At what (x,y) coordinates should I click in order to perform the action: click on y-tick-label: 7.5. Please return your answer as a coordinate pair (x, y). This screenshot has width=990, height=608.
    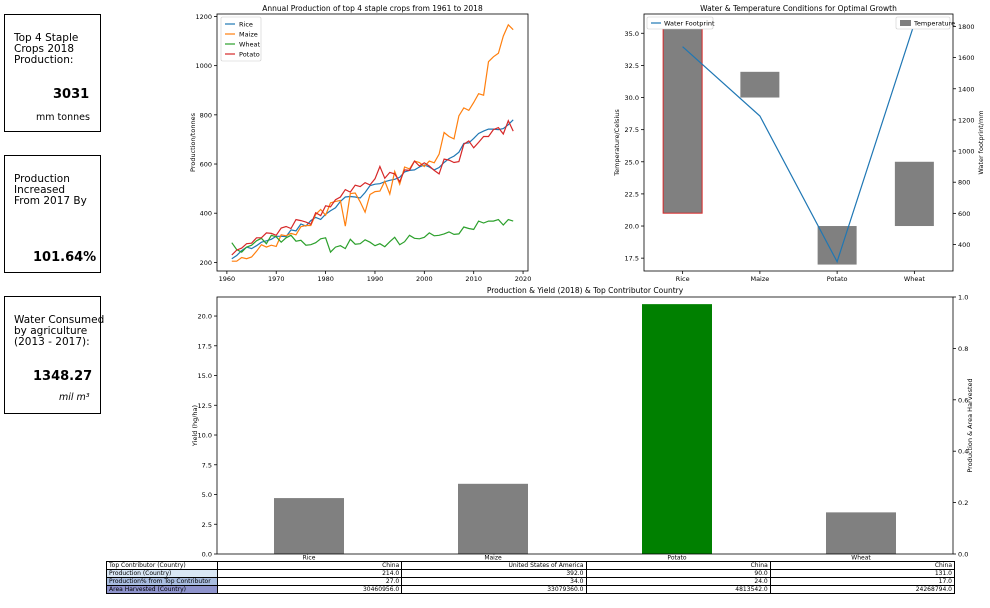
    Looking at the image, I should click on (207, 465).